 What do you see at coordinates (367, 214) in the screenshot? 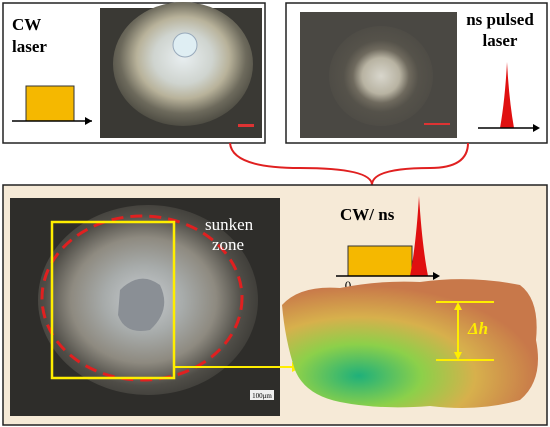
I see `label: CW/ ns` at bounding box center [367, 214].